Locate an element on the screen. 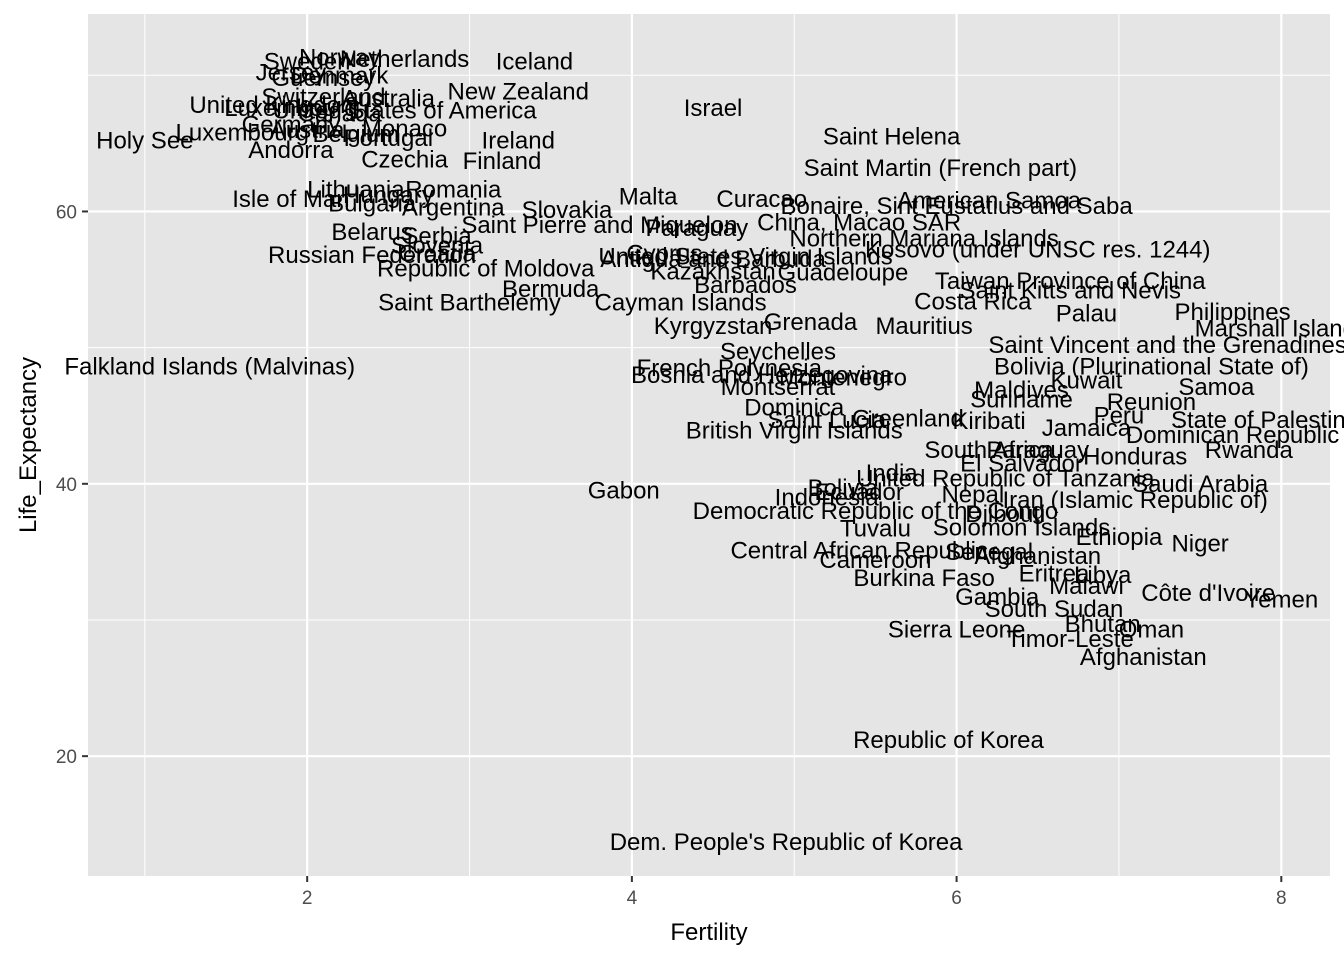 The image size is (1344, 960). point-label: Luxembourg is located at coordinates (290, 108).